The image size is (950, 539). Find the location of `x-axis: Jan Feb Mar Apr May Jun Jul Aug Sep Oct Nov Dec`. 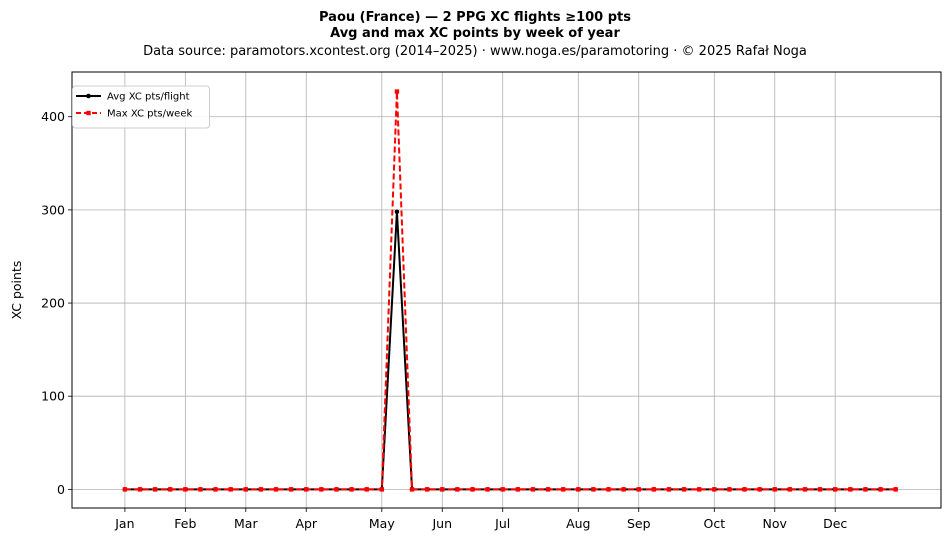

x-axis: Jan Feb Mar Apr May Jun Jul Aug Sep Oct Nov Dec is located at coordinates (480, 519).